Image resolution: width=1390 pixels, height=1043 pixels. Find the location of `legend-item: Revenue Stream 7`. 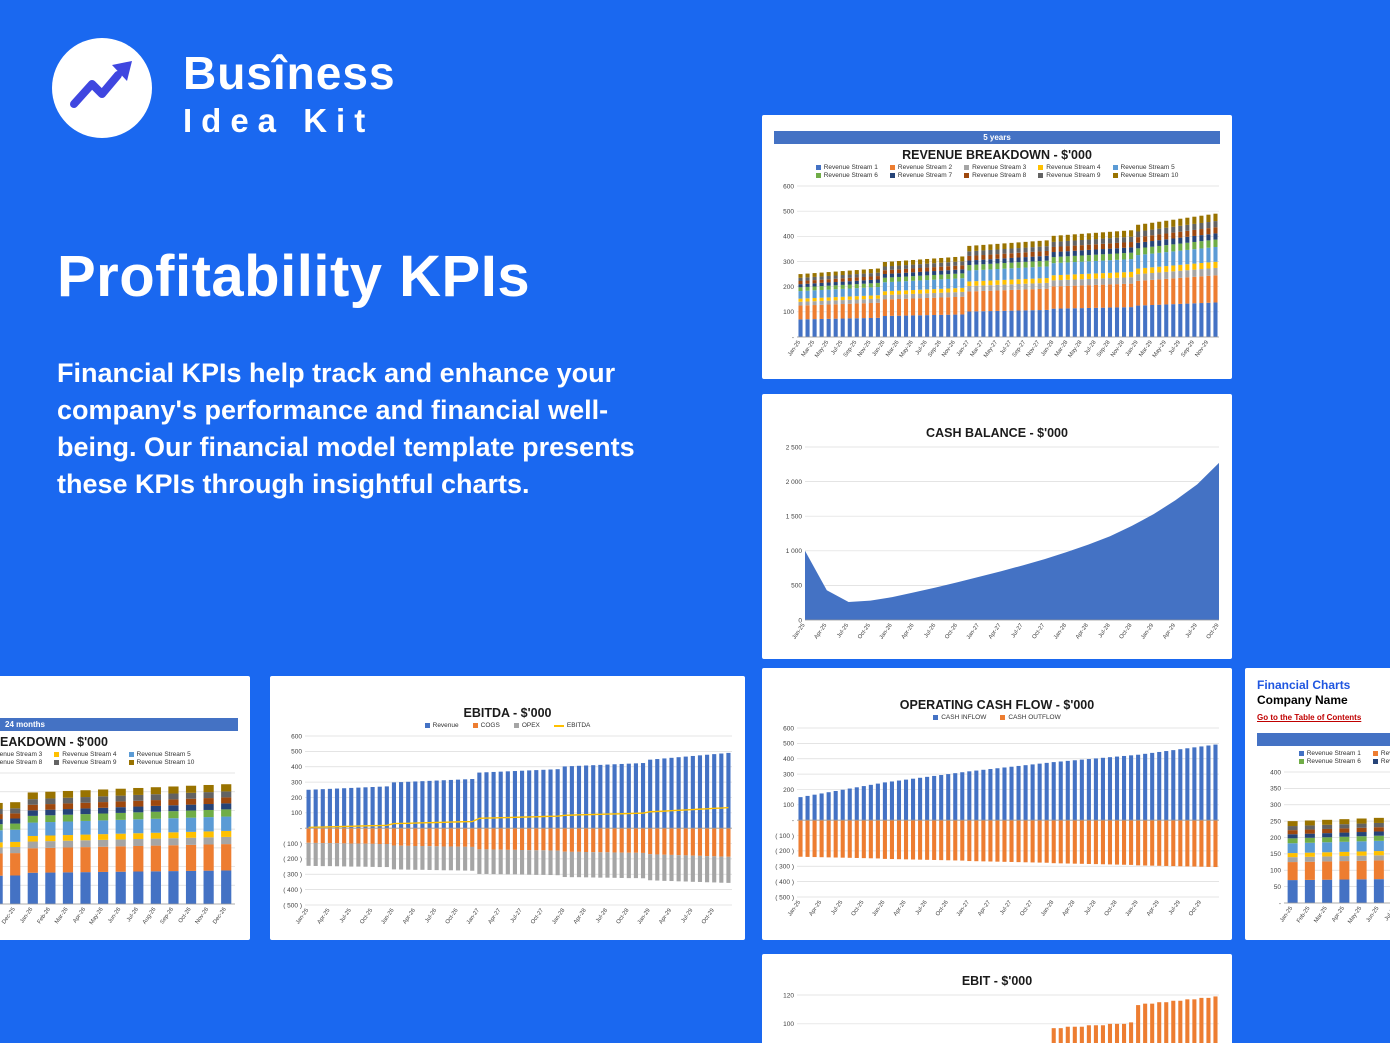

legend-item: Revenue Stream 7 is located at coordinates (921, 175).